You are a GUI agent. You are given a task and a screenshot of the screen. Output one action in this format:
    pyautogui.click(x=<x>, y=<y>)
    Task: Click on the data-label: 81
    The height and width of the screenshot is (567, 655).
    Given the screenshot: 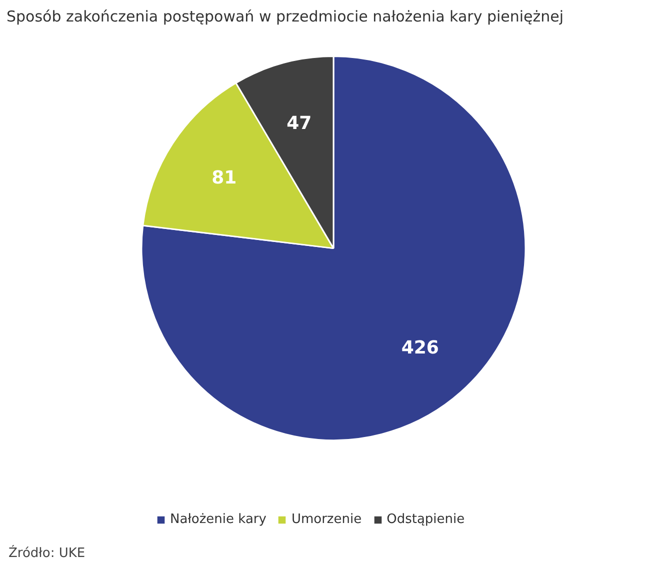 What is the action you would take?
    pyautogui.click(x=224, y=178)
    